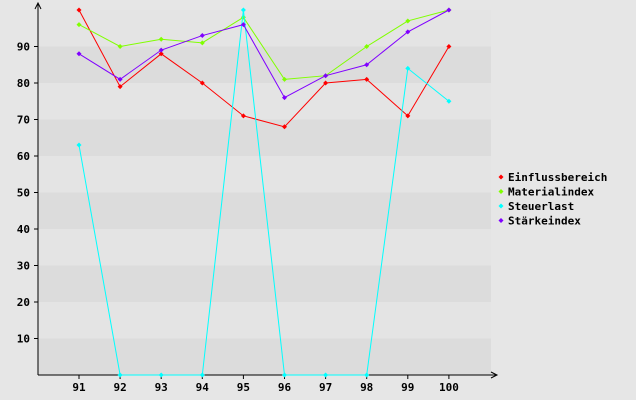 The image size is (636, 400). Describe the element at coordinates (23, 266) in the screenshot. I see `y-tick-label: 30` at that location.